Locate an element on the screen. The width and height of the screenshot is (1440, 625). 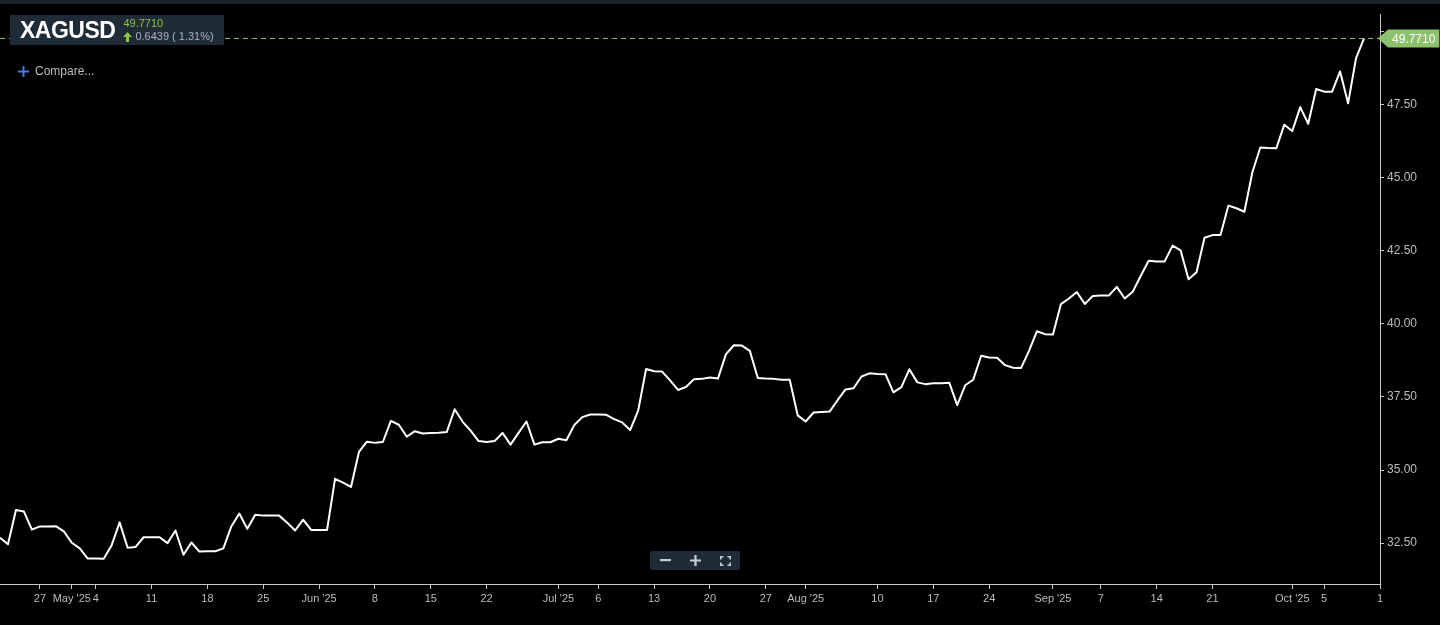
y-tick-label: 35.00 is located at coordinates (1402, 469).